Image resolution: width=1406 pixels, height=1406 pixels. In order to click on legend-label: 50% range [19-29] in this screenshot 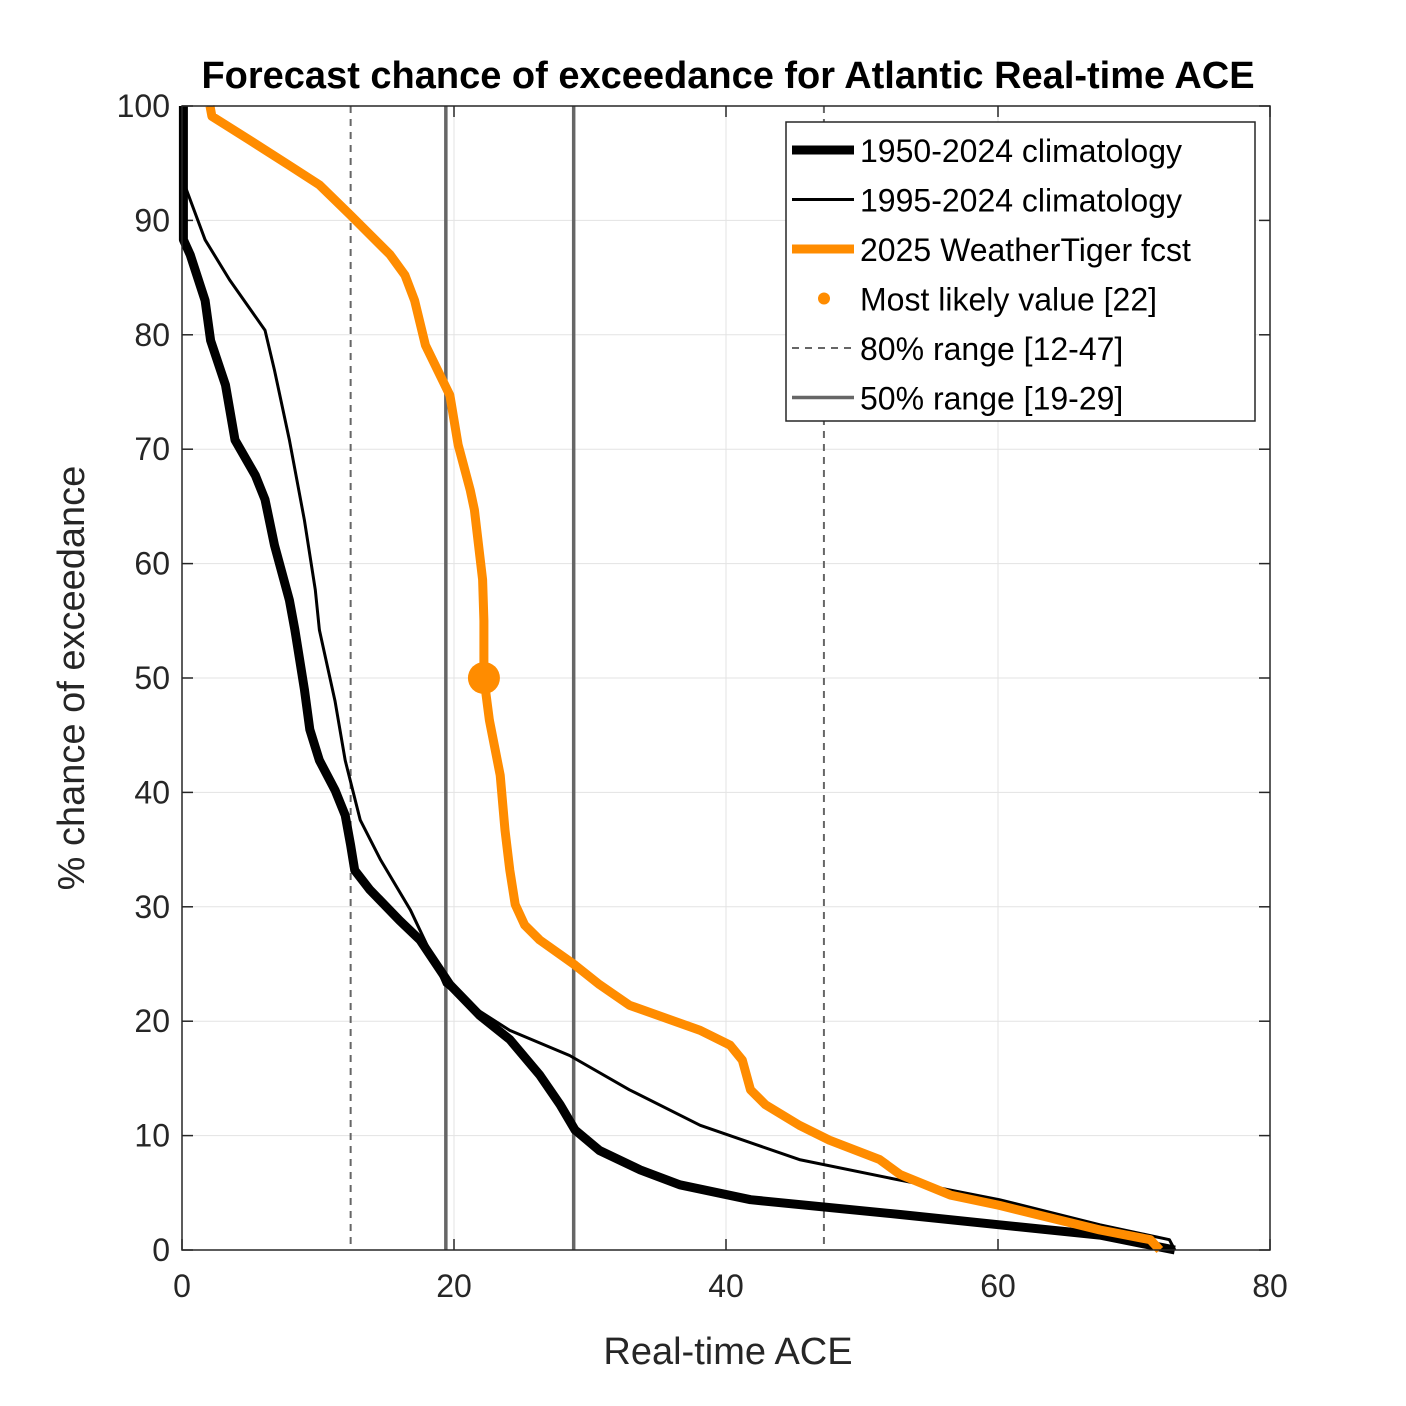, I will do `click(991, 399)`.